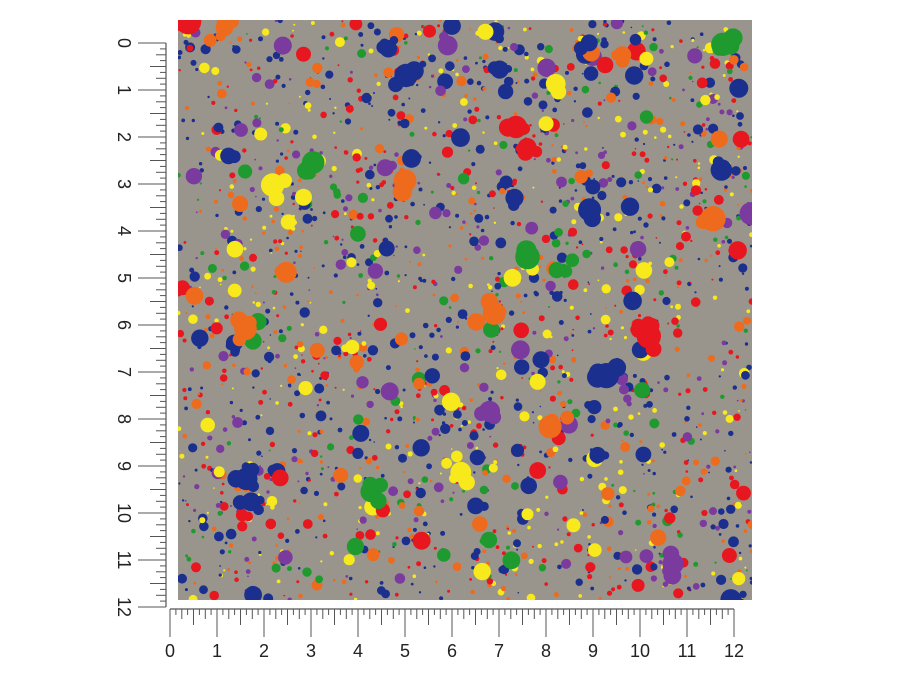 The width and height of the screenshot is (900, 675). What do you see at coordinates (593, 651) in the screenshot?
I see `horizontal-ruler-label: 9` at bounding box center [593, 651].